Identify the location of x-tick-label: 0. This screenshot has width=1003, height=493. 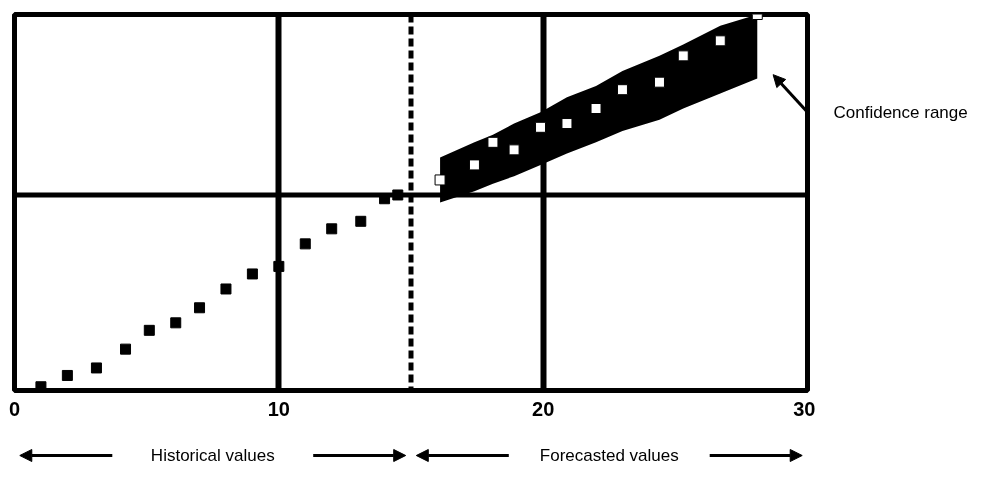
(14, 408).